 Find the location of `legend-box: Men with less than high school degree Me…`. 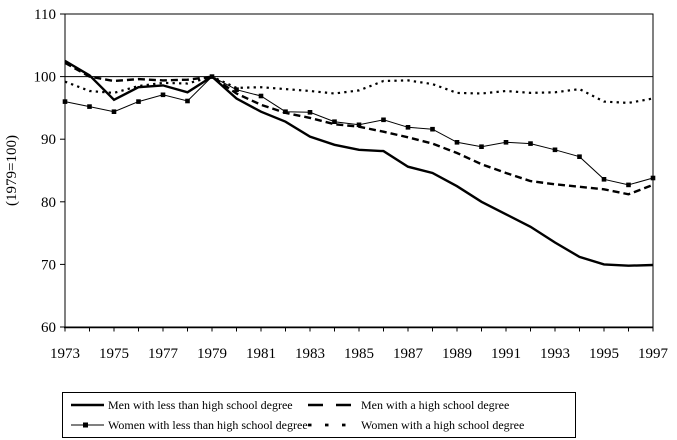

legend-box: Men with less than high school degree Me… is located at coordinates (319, 415).